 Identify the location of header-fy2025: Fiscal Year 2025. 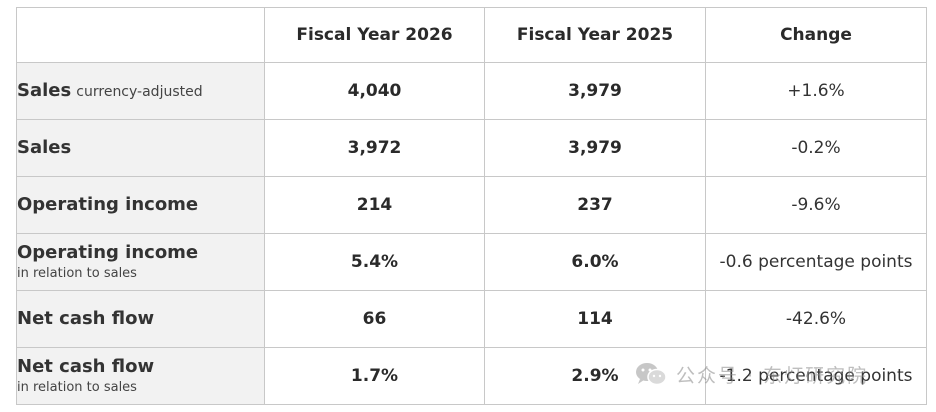
(595, 35).